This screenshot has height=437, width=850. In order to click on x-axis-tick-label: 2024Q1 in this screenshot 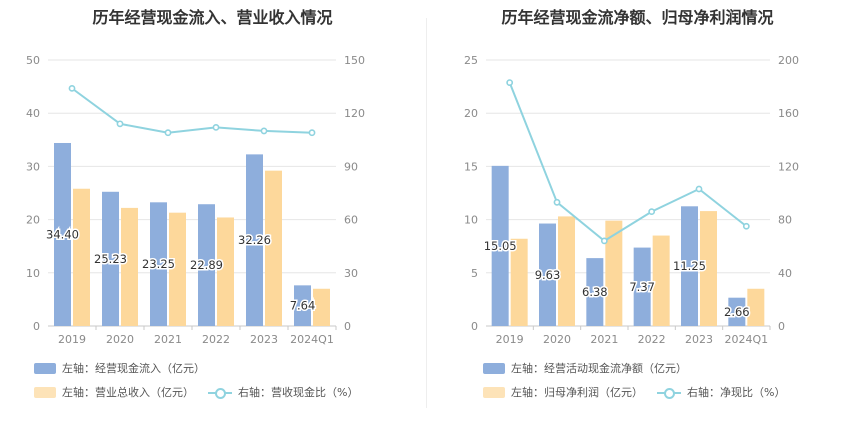, I will do `click(747, 339)`.